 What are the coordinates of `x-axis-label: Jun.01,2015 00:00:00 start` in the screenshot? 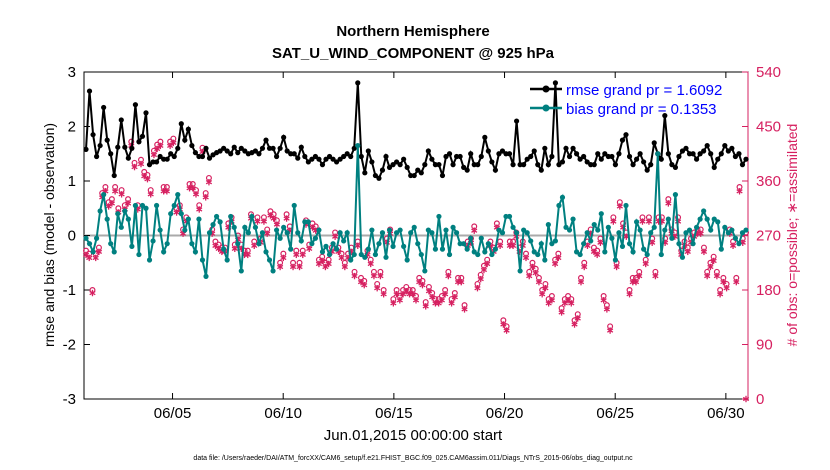 It's located at (413, 435).